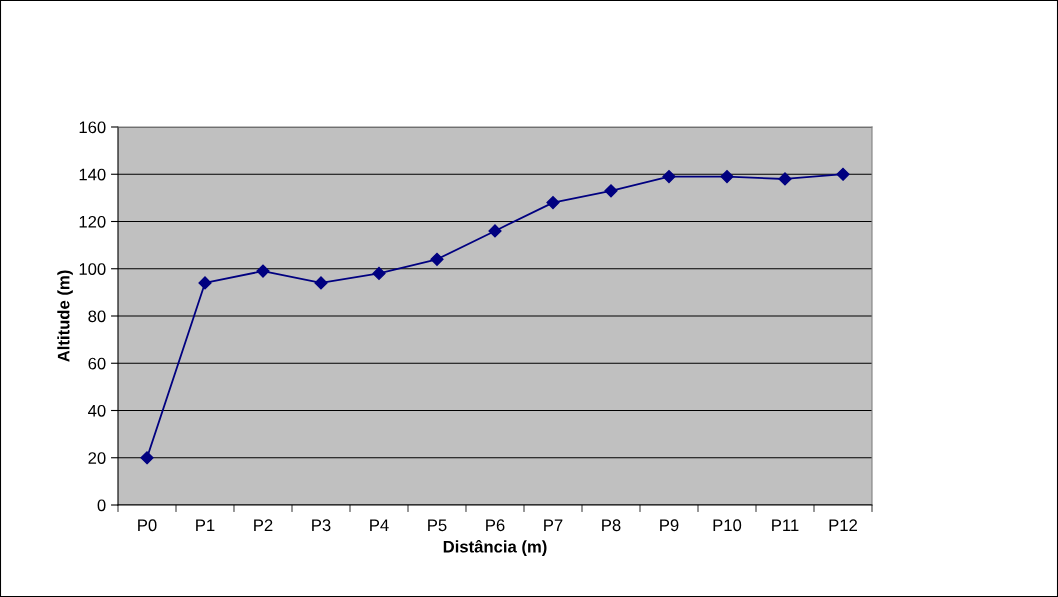  What do you see at coordinates (147, 525) in the screenshot?
I see `x-tick-label: P0` at bounding box center [147, 525].